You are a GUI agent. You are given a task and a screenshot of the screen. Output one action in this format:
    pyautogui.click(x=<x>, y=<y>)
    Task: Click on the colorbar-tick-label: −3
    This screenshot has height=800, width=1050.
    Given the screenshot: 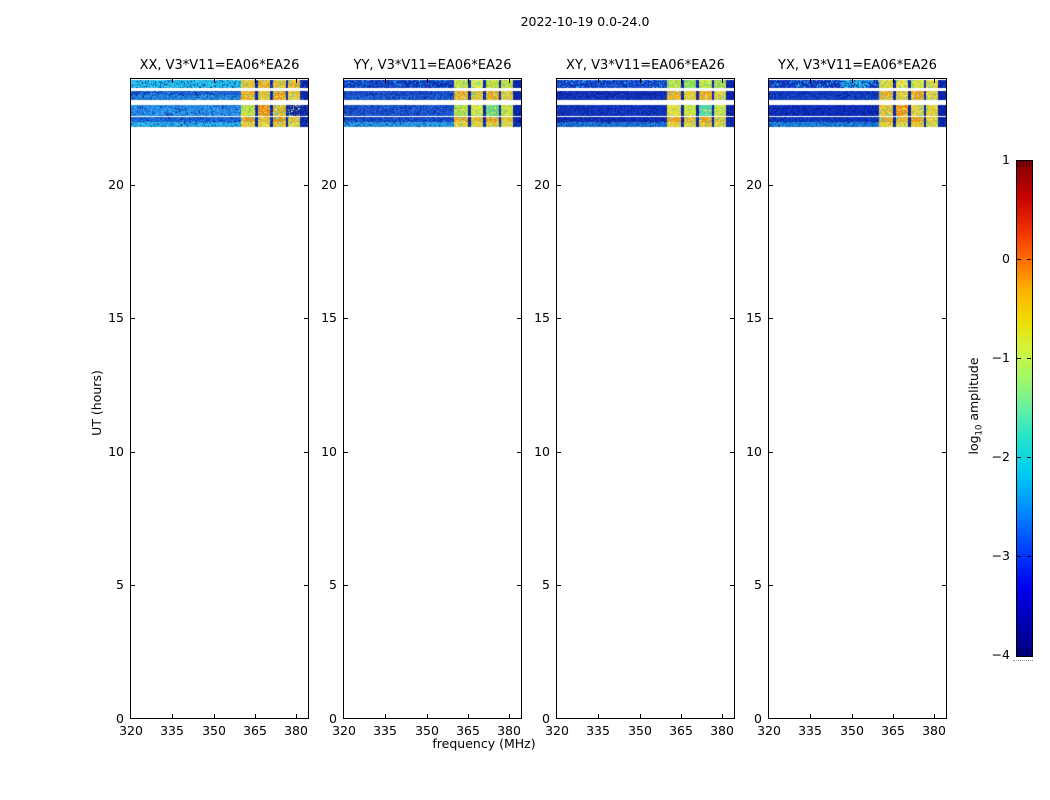 What is the action you would take?
    pyautogui.click(x=1000, y=555)
    